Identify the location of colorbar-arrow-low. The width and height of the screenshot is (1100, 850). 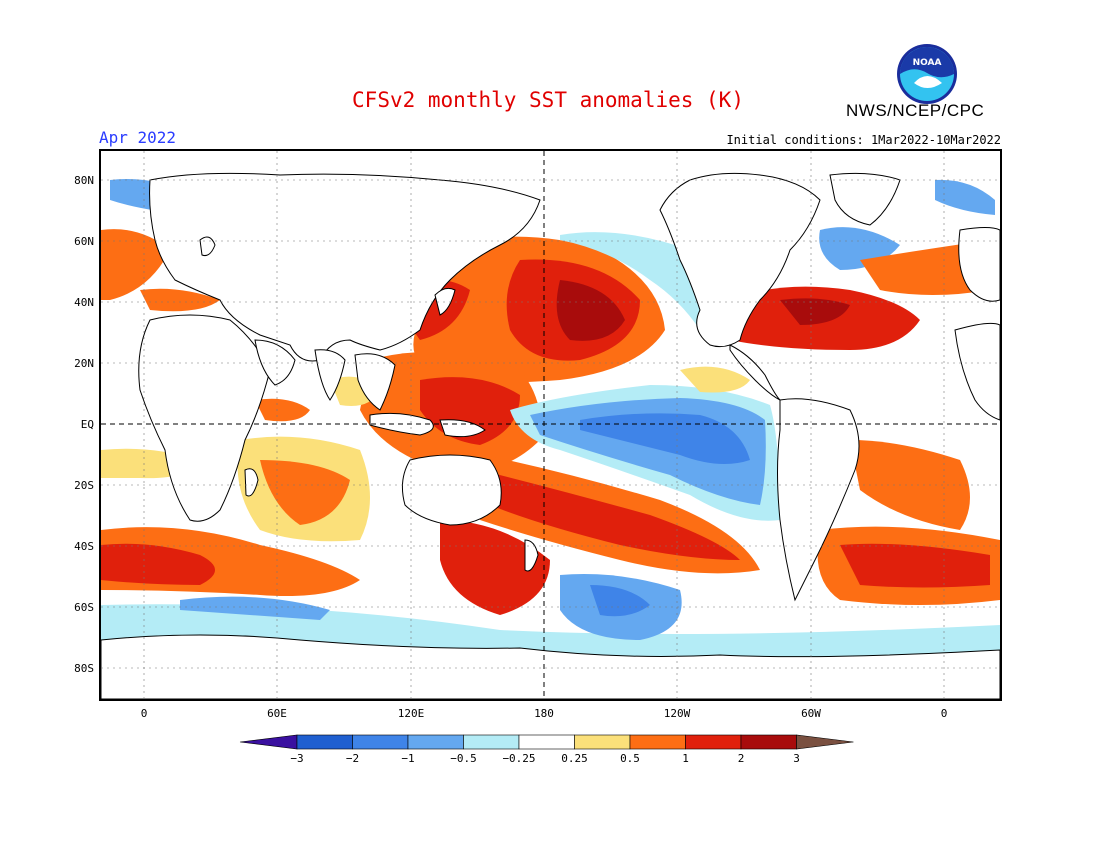
(268, 742).